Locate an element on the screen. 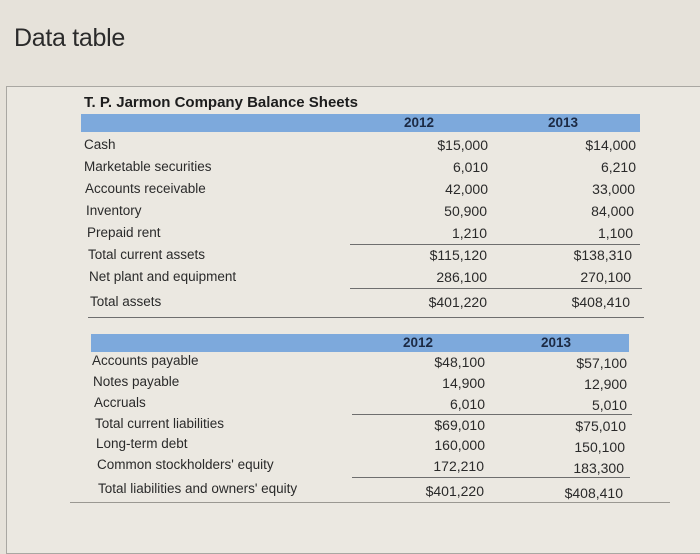 The height and width of the screenshot is (554, 700). page-title: Data table is located at coordinates (69, 38).